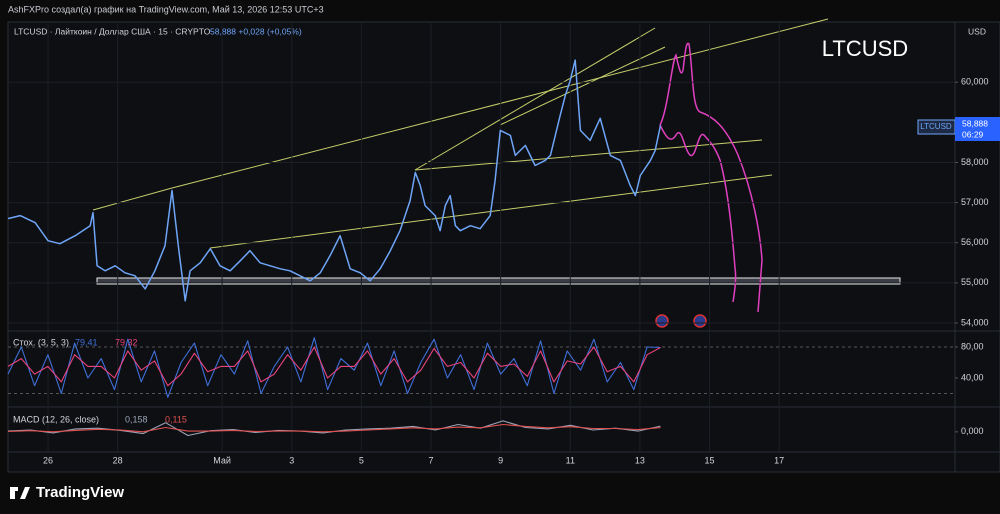 Image resolution: width=1000 pixels, height=514 pixels. Describe the element at coordinates (640, 460) in the screenshot. I see `x-tick-label: 13` at that location.